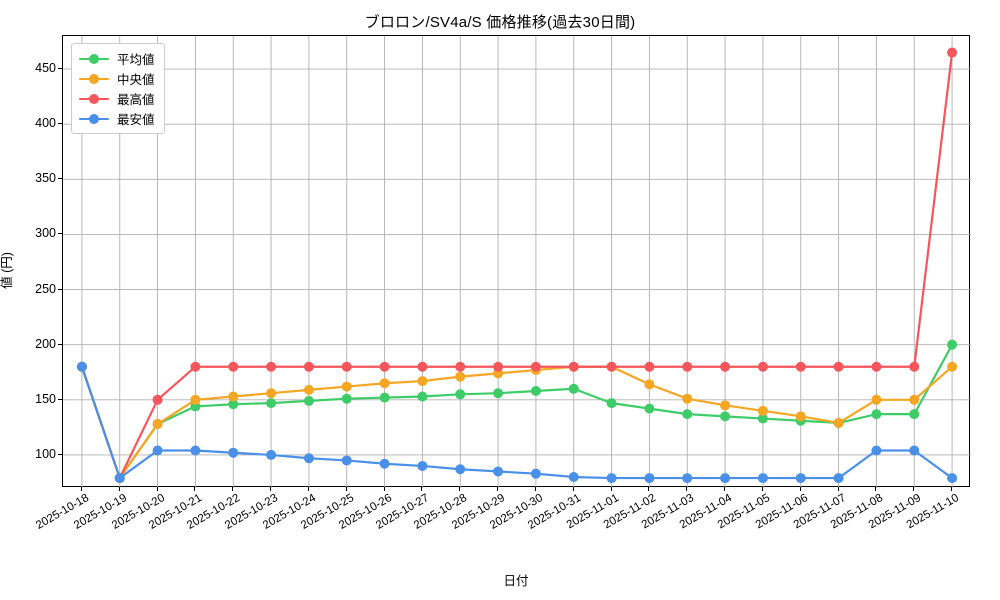  I want to click on legend-label: 中央値, so click(136, 80).